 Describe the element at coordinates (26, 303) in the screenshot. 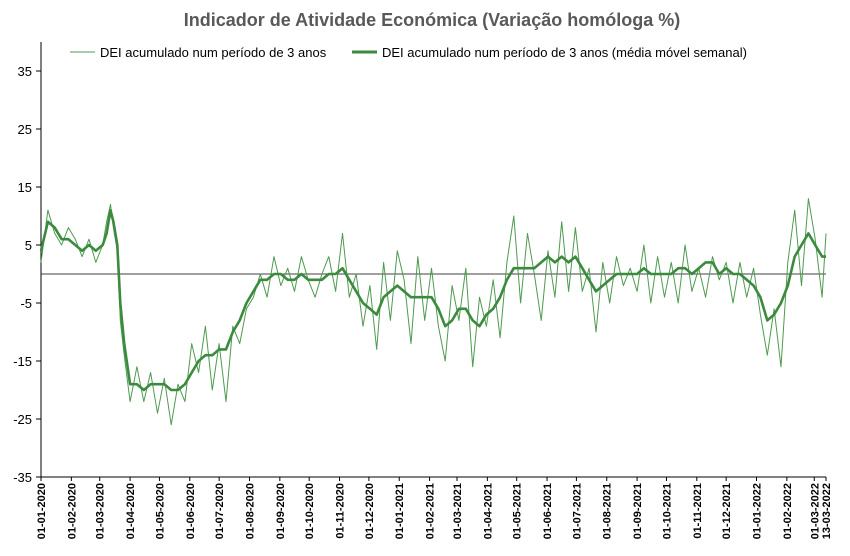

I see `y-tick-label: -5` at that location.